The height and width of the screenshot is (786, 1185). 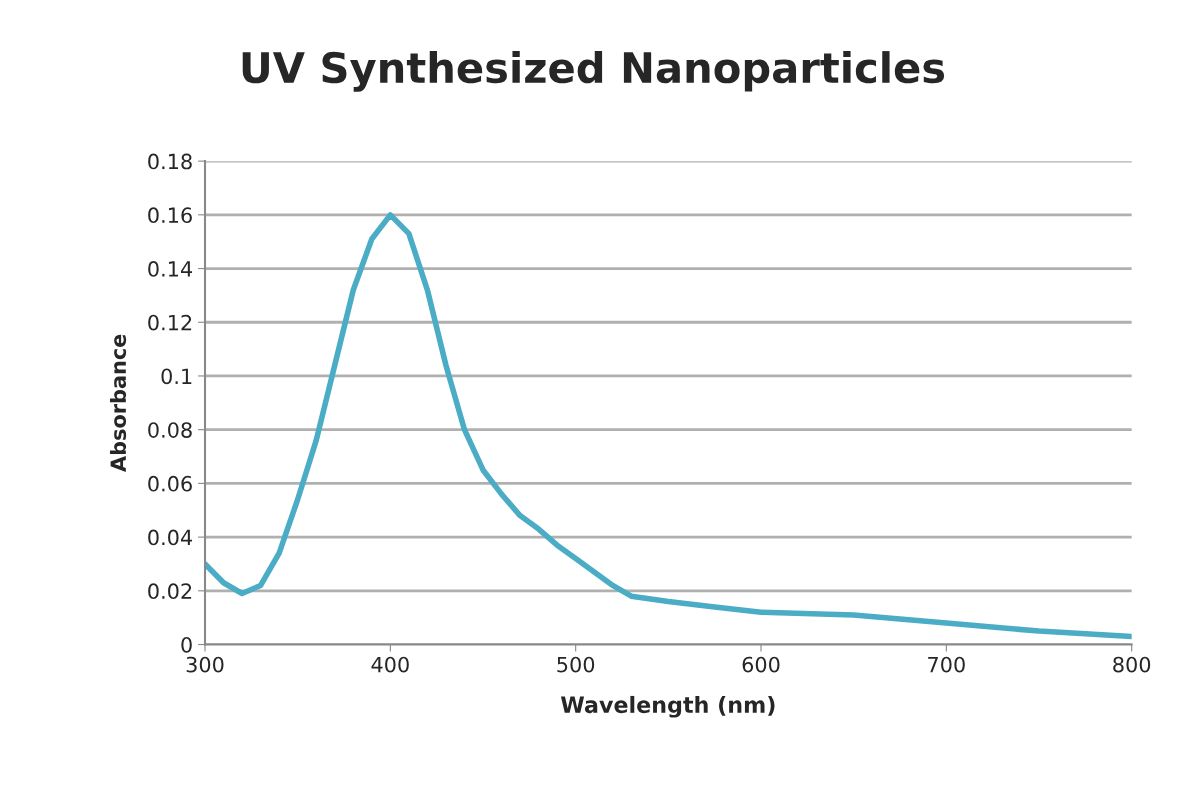 I want to click on x-tick-label: 700, so click(x=946, y=664).